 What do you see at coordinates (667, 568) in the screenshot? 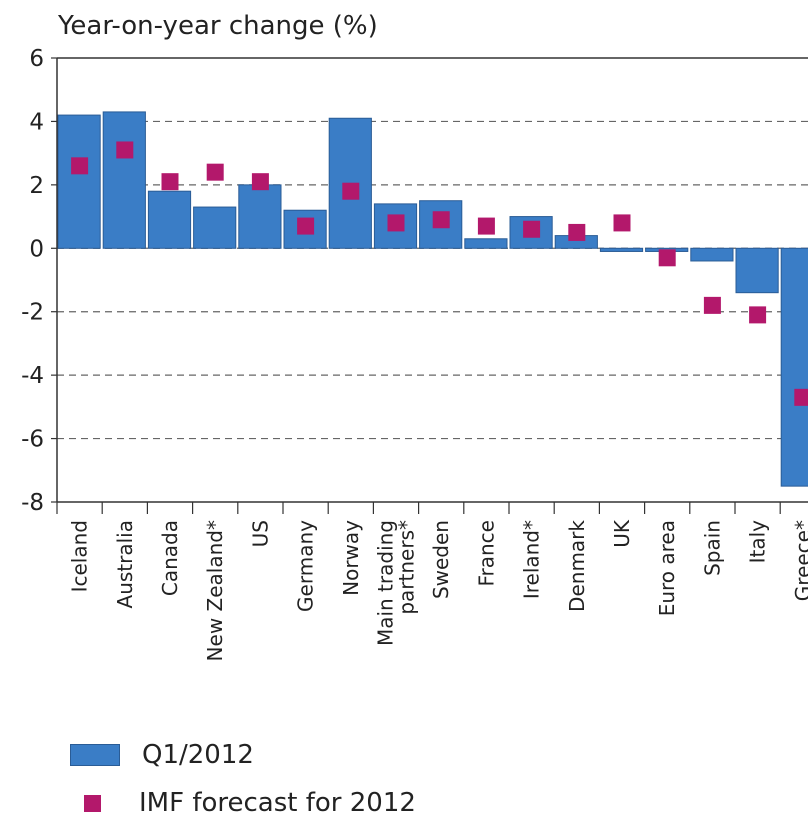
I see `category-label: Euro area` at bounding box center [667, 568].